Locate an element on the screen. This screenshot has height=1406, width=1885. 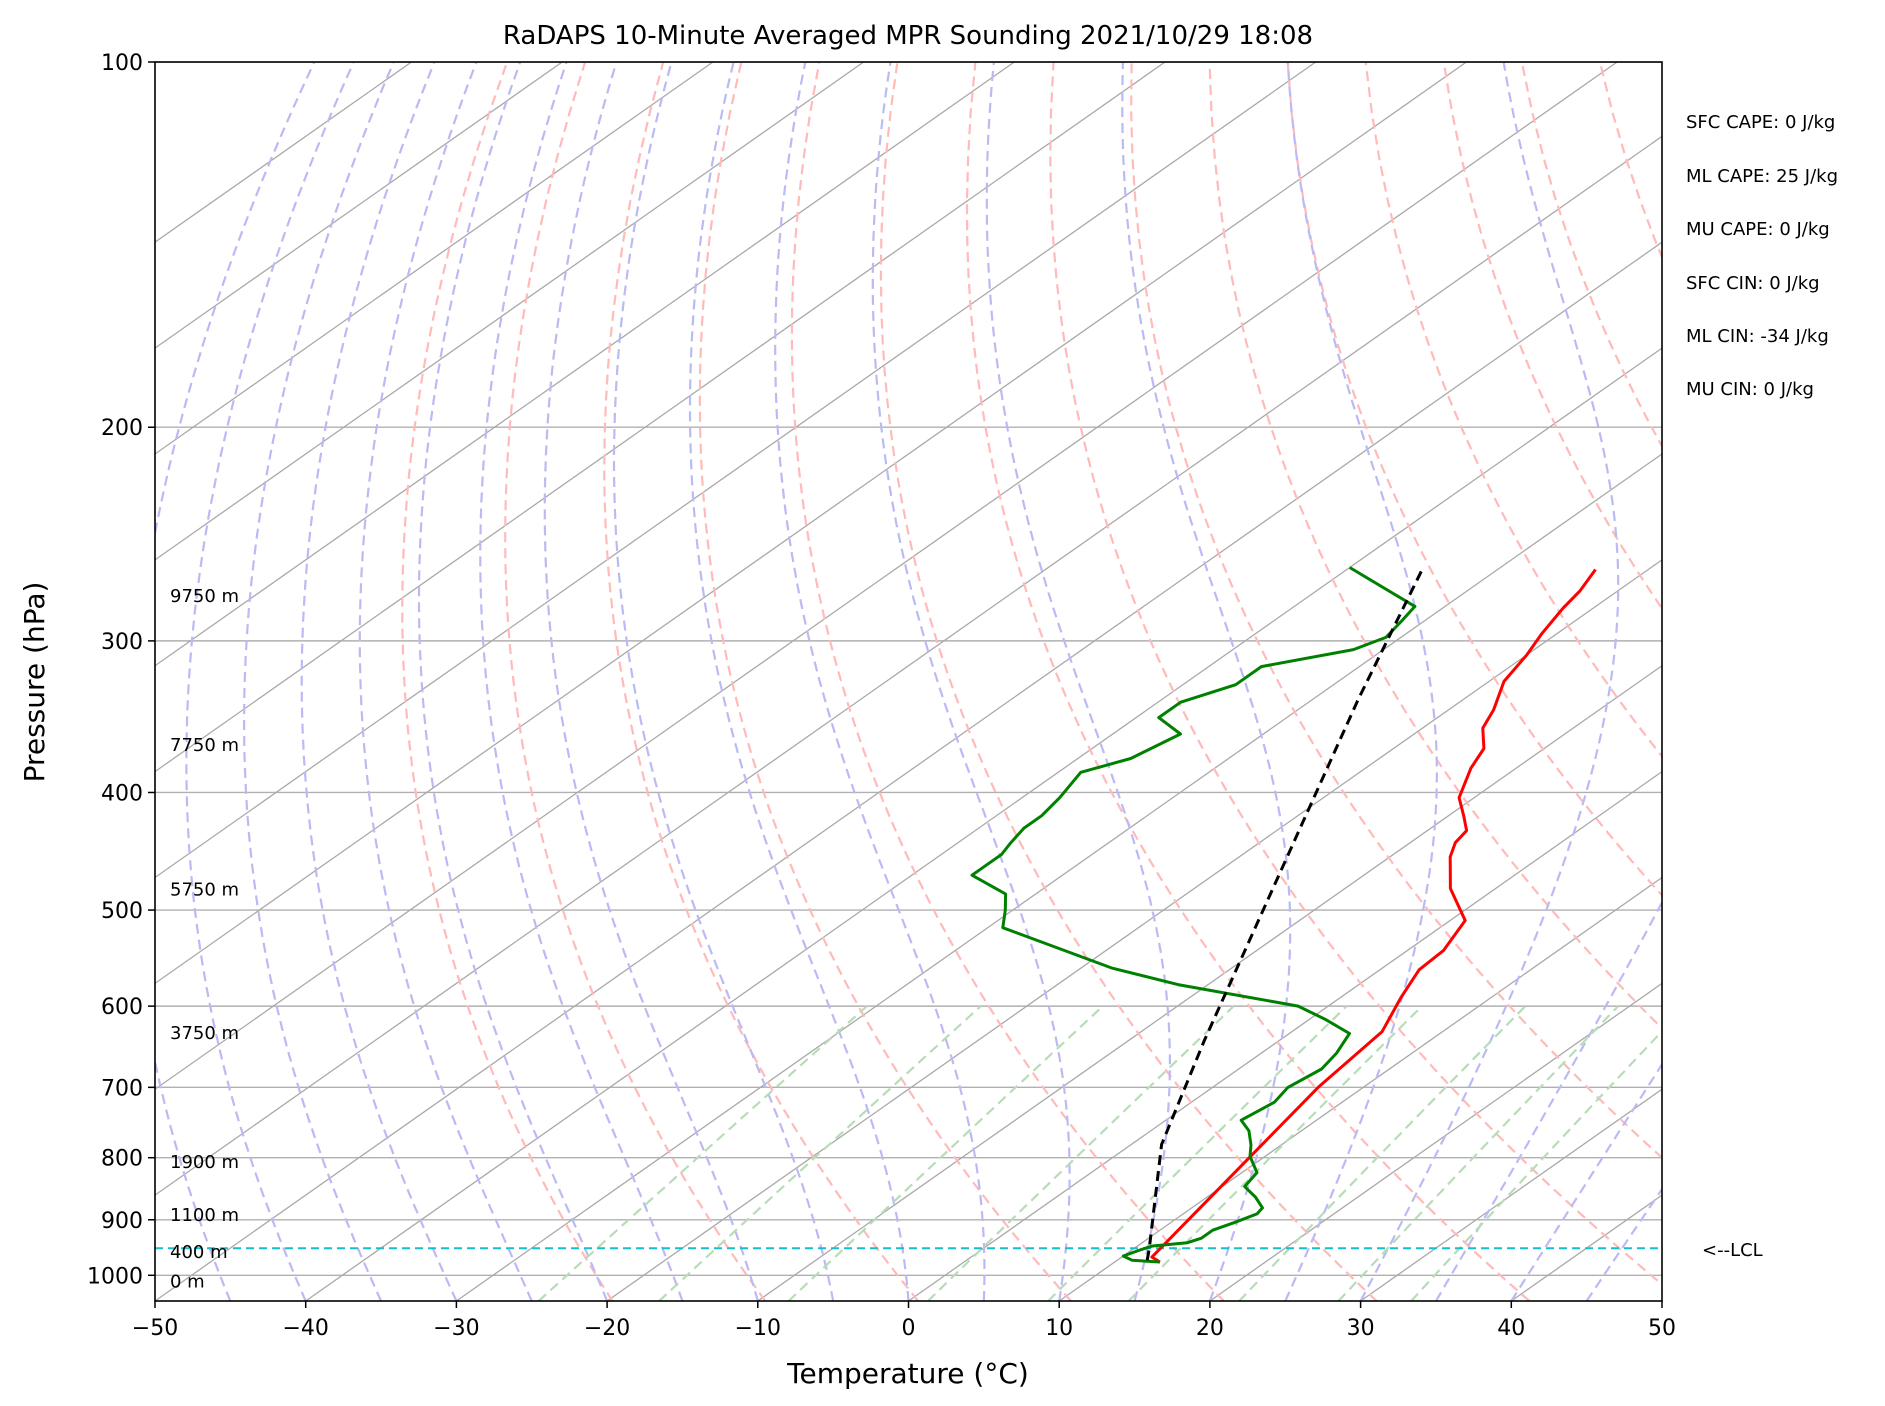
x-axis-label: Temperature (°C) is located at coordinates (907, 1373).